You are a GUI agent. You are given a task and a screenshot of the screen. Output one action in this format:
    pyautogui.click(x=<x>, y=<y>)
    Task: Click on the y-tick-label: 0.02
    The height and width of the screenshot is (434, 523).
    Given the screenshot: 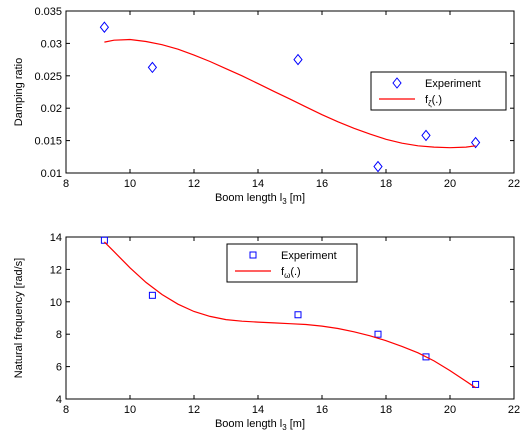 What is the action you would take?
    pyautogui.click(x=51, y=109)
    